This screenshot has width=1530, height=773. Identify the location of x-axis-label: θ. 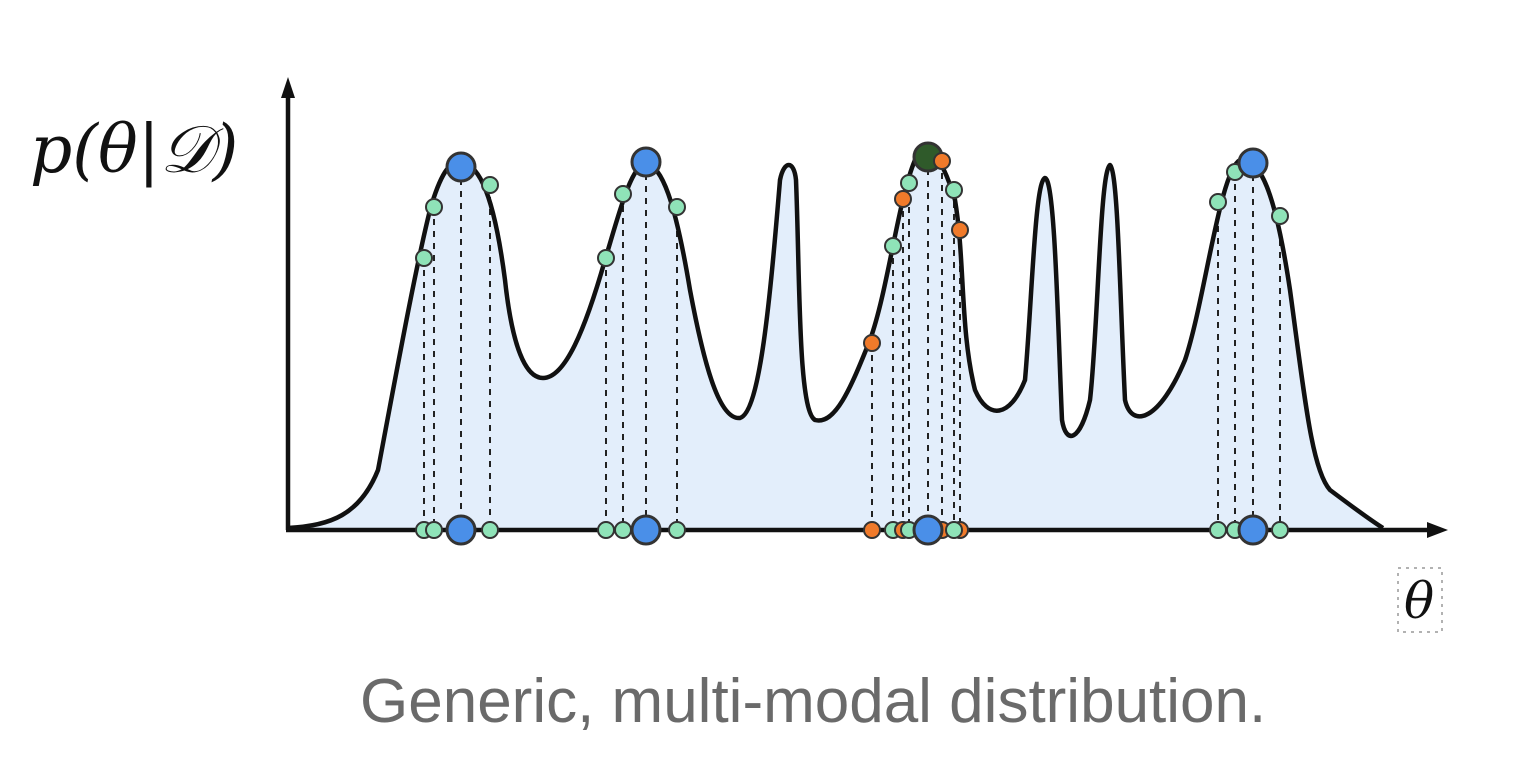
(1419, 601).